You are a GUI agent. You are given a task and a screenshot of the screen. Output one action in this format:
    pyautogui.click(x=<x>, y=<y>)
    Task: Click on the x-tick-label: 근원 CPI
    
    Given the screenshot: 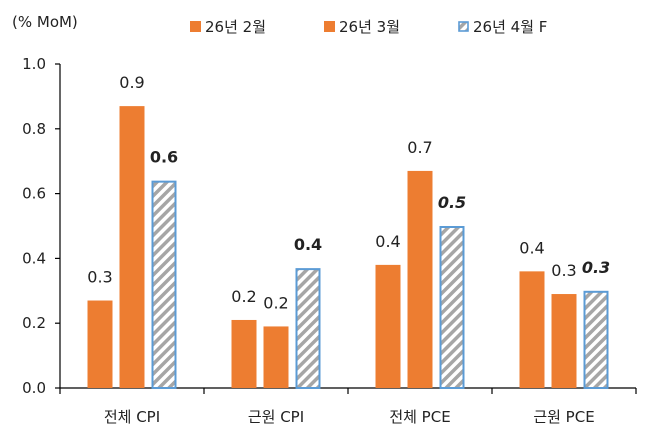 What is the action you would take?
    pyautogui.click(x=276, y=417)
    